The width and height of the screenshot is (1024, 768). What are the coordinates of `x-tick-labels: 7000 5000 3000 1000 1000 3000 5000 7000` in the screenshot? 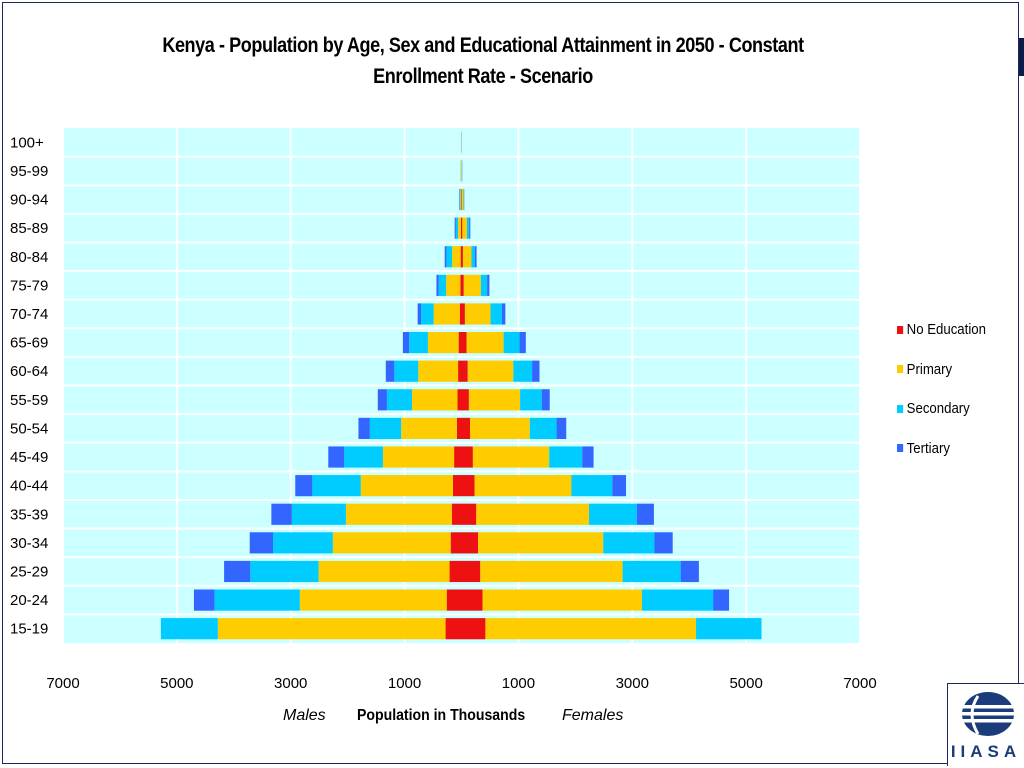 It's located at (461, 683).